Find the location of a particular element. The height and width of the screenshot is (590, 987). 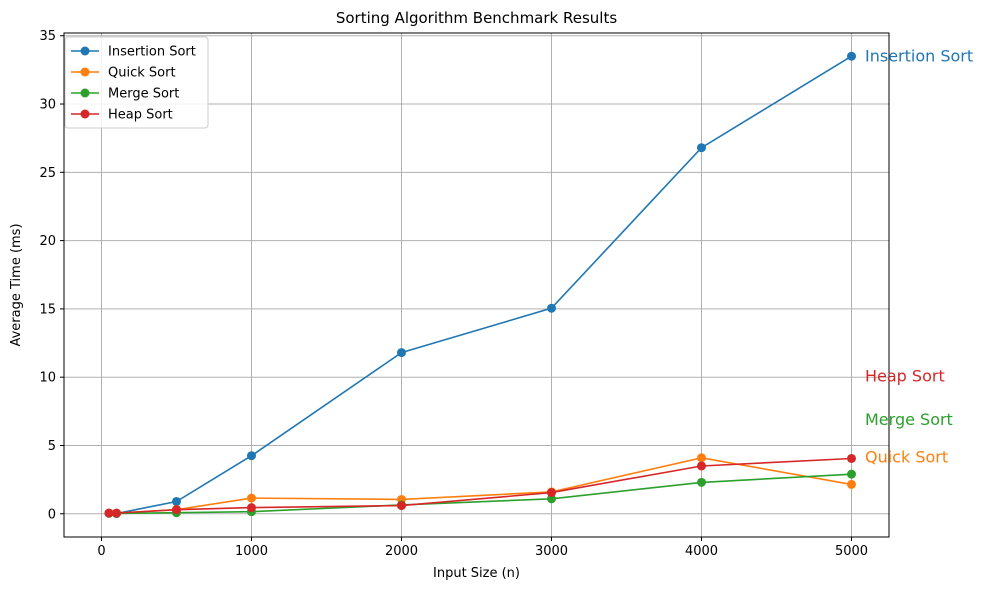

legend-item-insertion-sort: Insertion Sort is located at coordinates (133, 52).